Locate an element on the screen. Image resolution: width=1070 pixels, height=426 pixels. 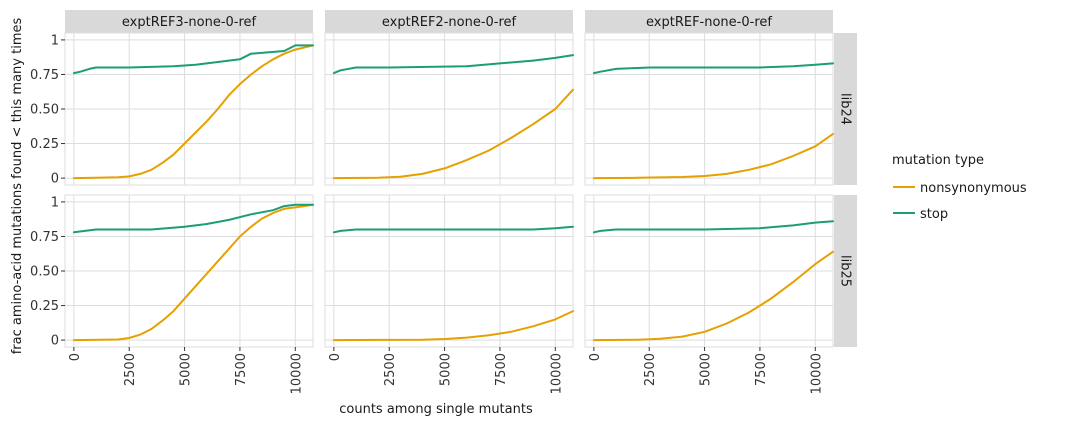
series-line-nonsynonymous-r1-c2 is located at coordinates (713, 296).